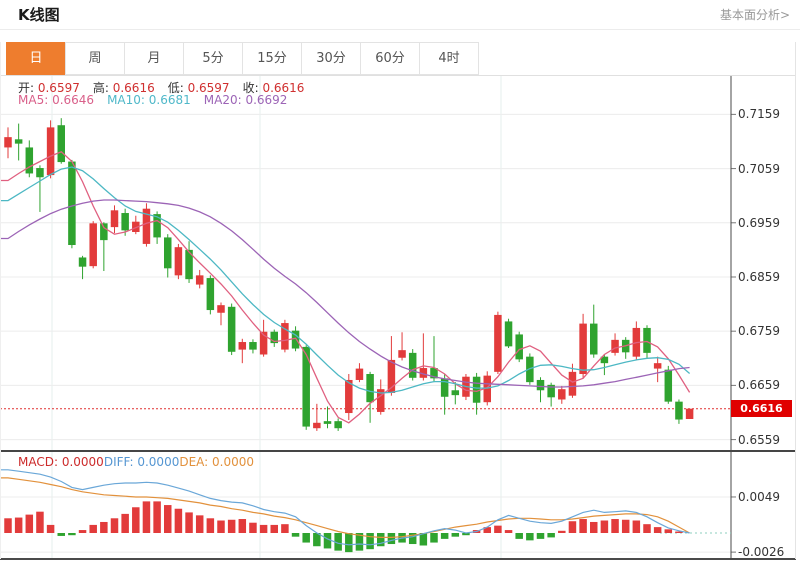 This screenshot has height=566, width=800. Describe the element at coordinates (141, 462) in the screenshot. I see `legend-item: DIFF: 0.0000` at that location.